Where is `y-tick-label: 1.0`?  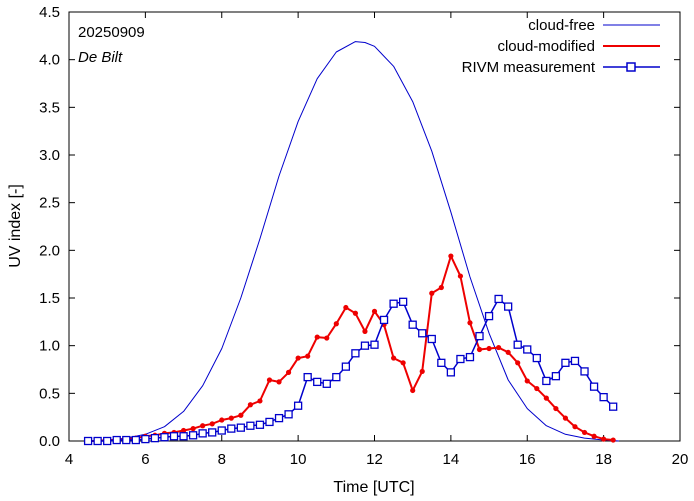
y-tick-label: 1.0 is located at coordinates (49, 346).